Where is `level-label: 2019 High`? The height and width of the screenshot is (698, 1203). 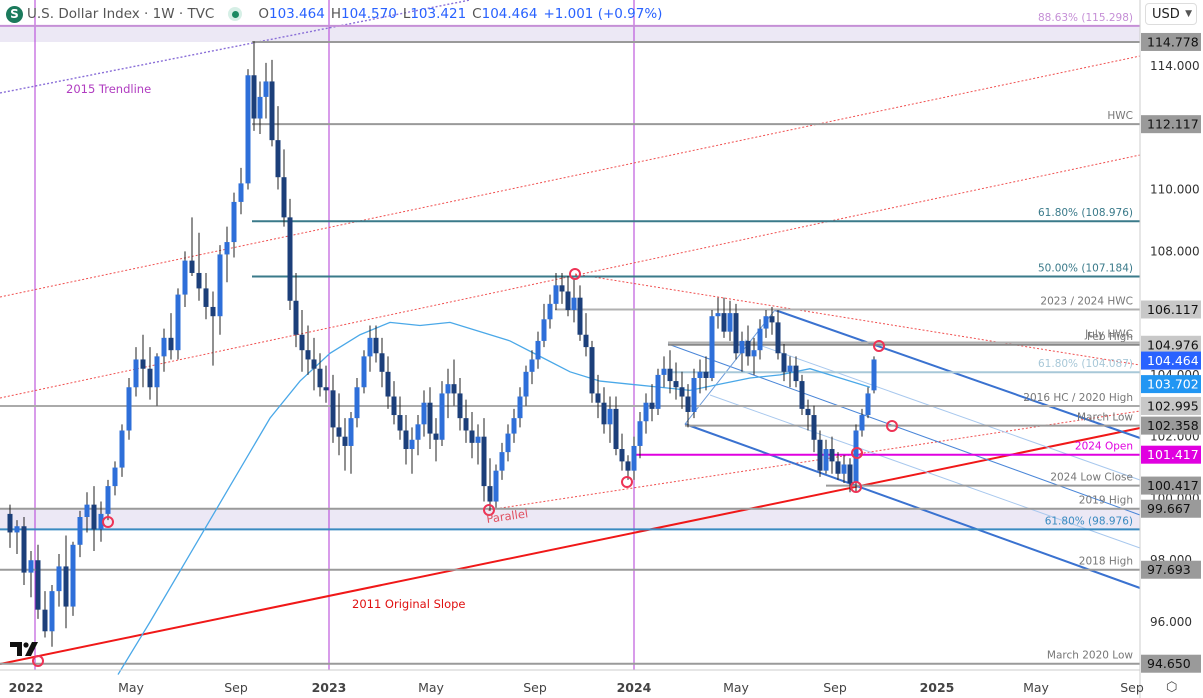 level-label: 2019 High is located at coordinates (1106, 501).